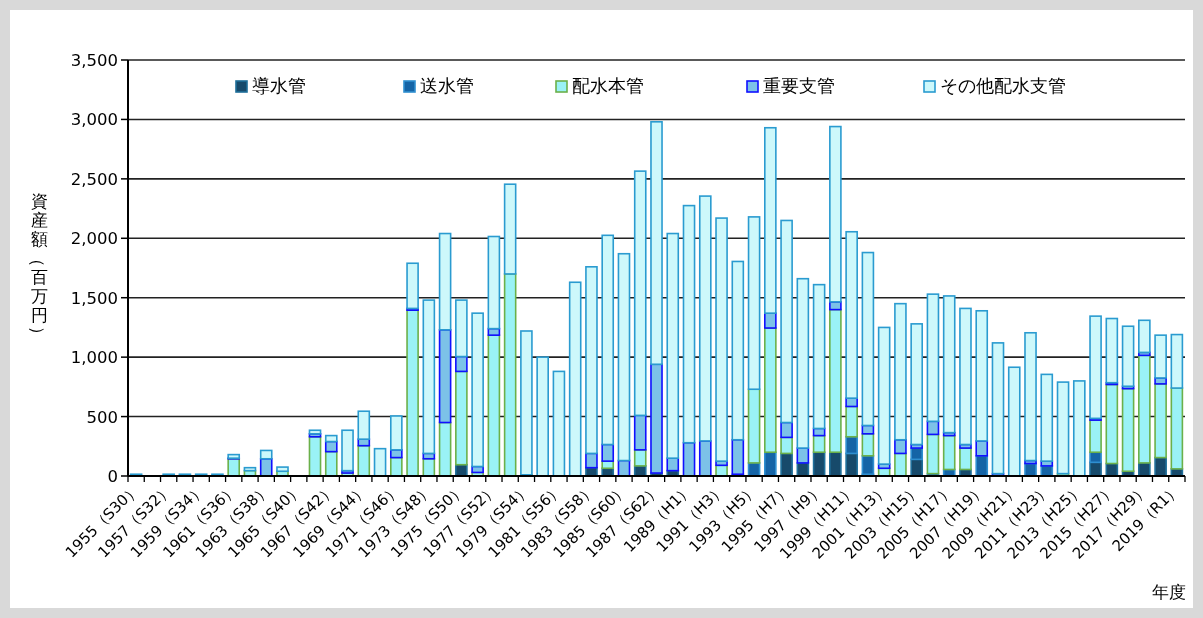 This screenshot has width=1203, height=618. What do you see at coordinates (94, 179) in the screenshot?
I see `y-tick-label: 2,500` at bounding box center [94, 179].